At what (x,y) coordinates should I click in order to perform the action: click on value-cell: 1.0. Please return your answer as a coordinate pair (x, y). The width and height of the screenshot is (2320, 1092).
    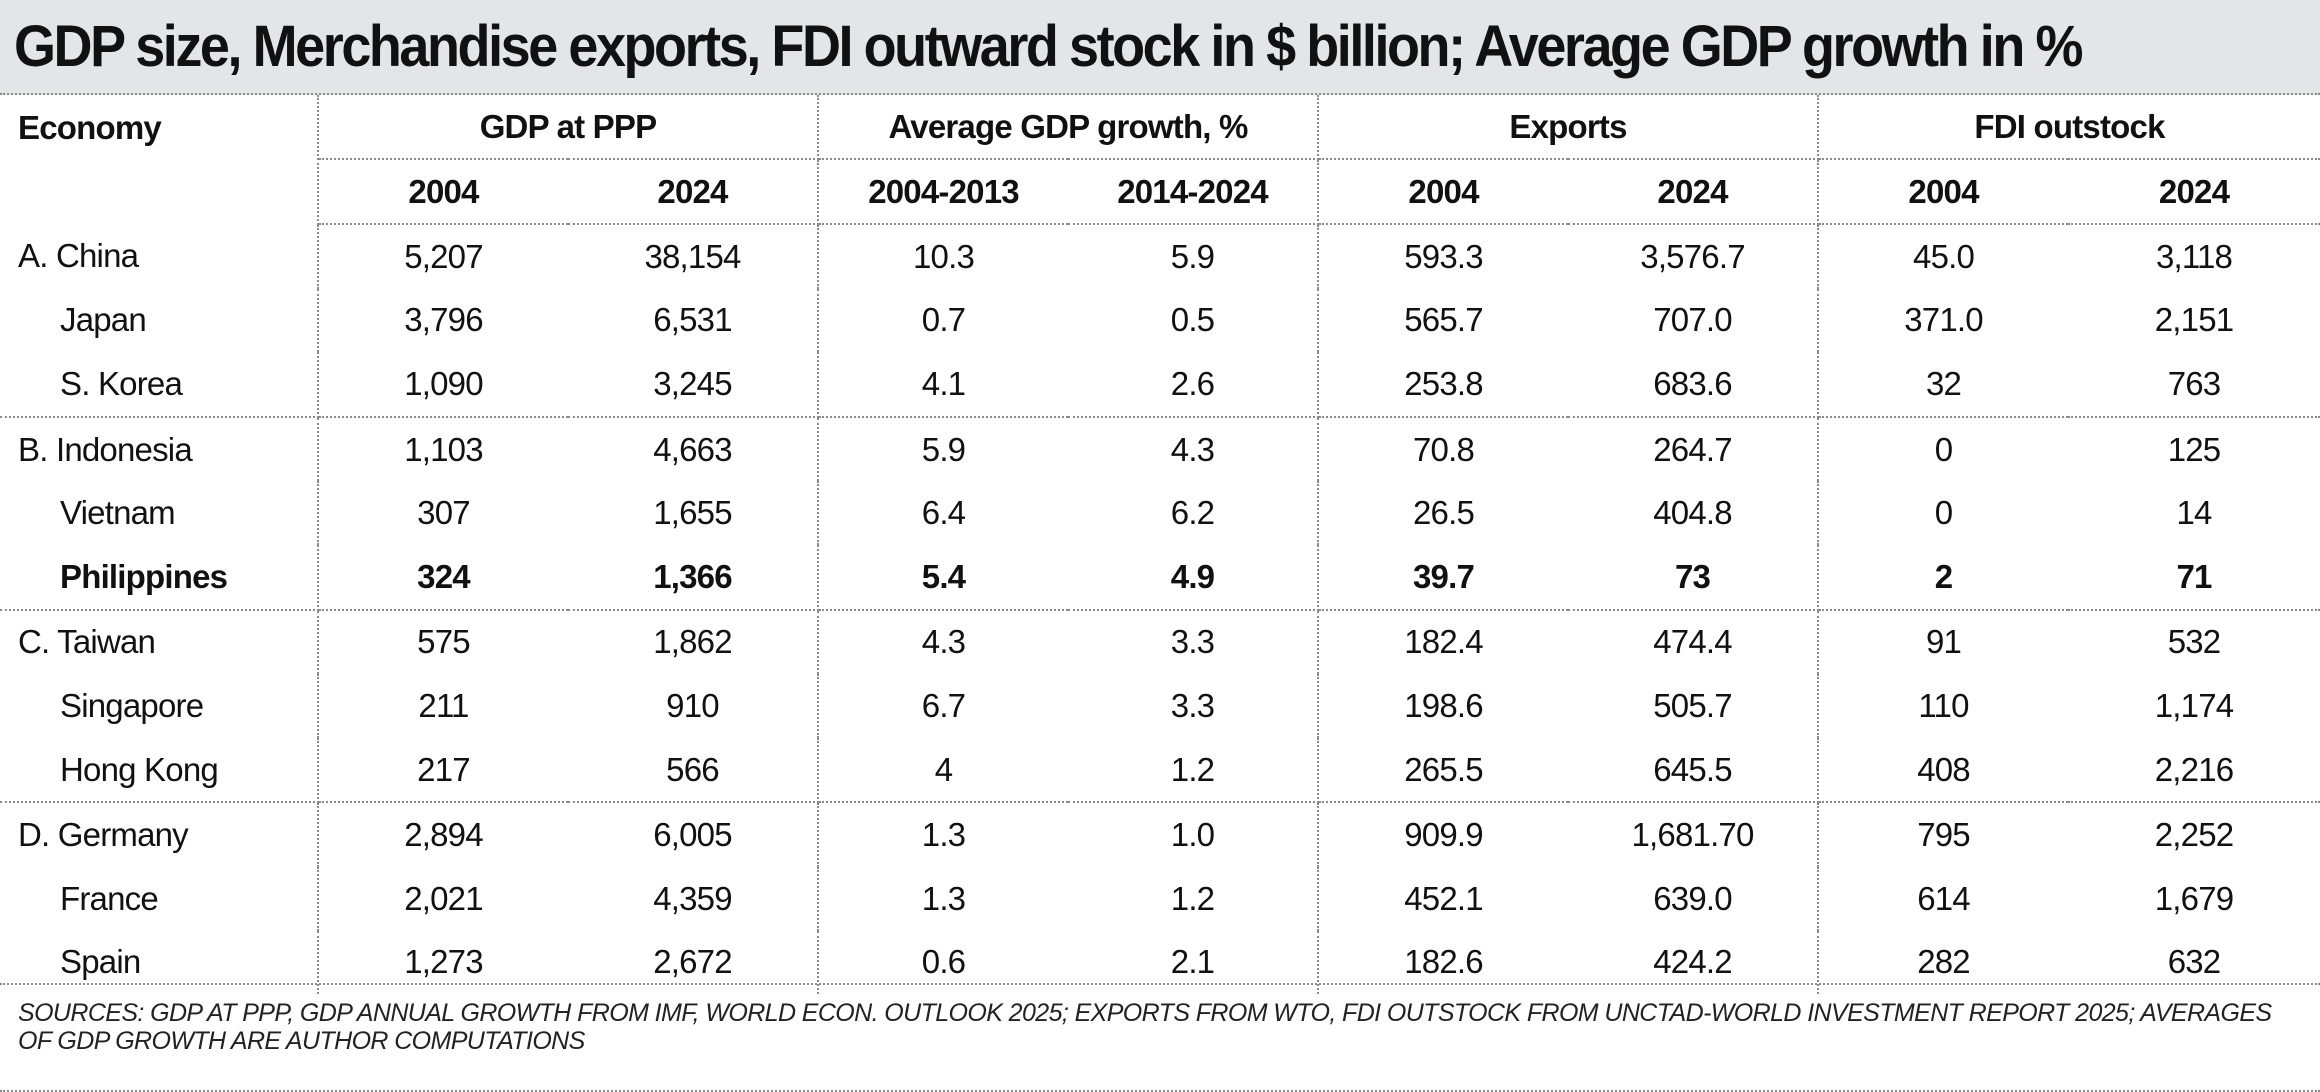
    Looking at the image, I should click on (1194, 834).